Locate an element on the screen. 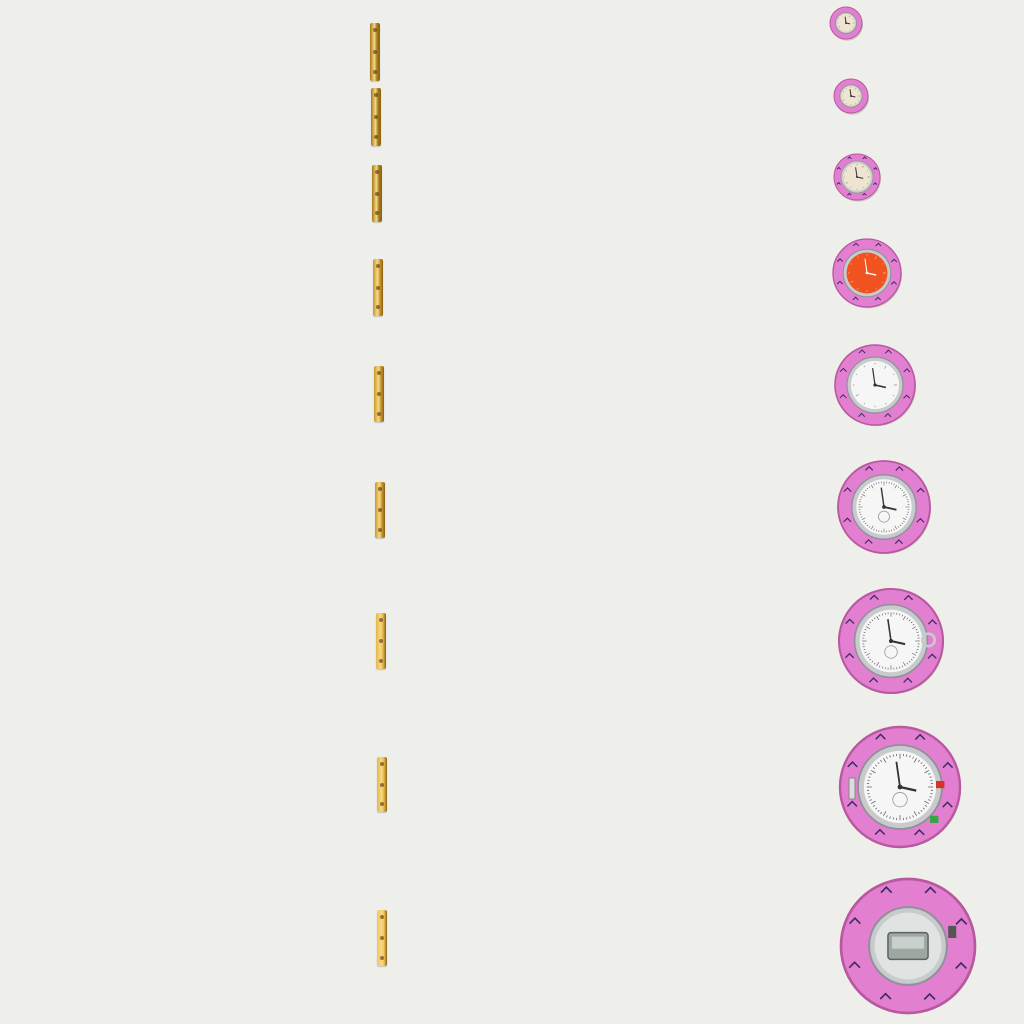 This screenshot has height=1024, width=1024. crown-ring is located at coordinates (928, 640).